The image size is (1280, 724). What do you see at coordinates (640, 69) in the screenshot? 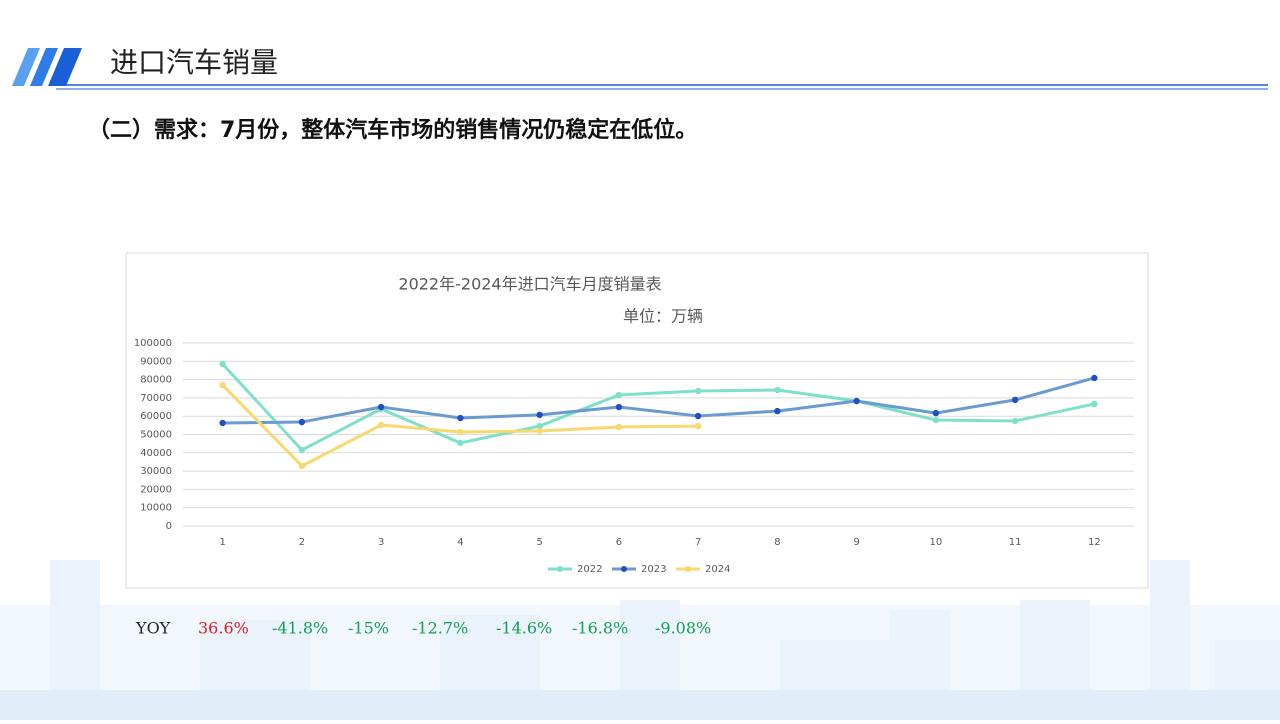
I see `header-decor` at bounding box center [640, 69].